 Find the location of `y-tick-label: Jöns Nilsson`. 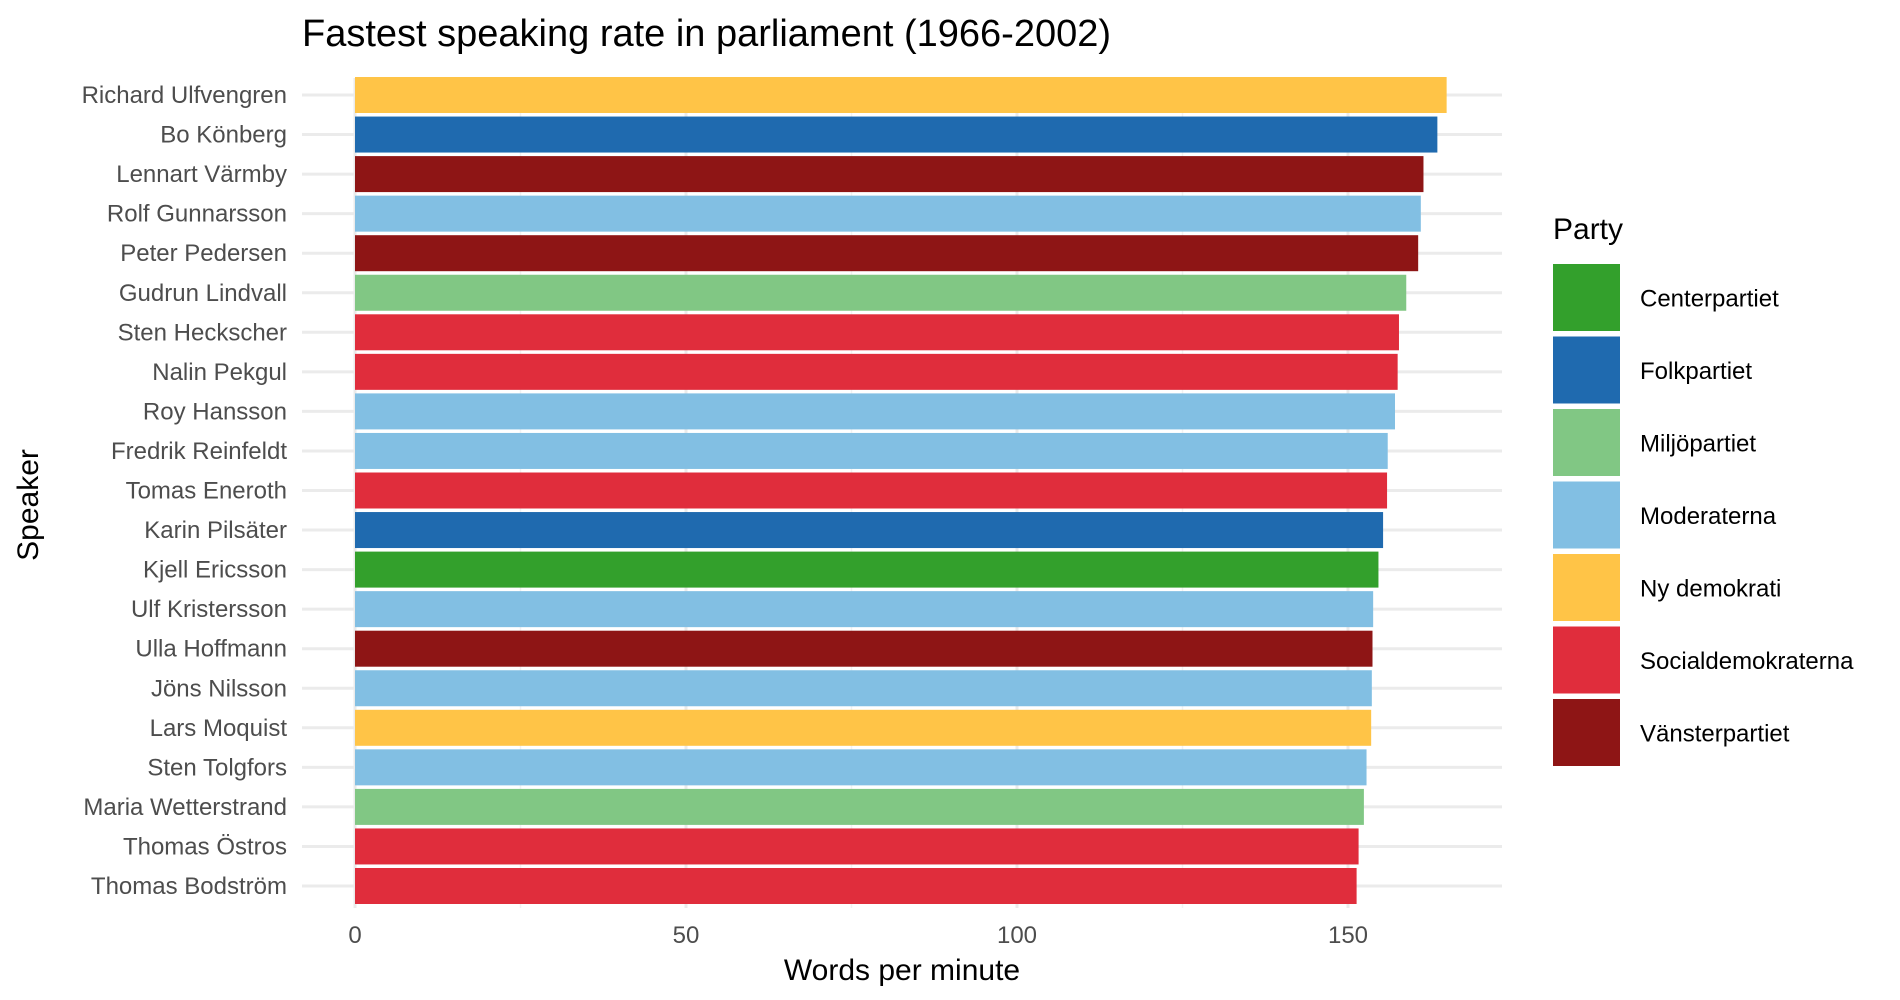

y-tick-label: Jöns Nilsson is located at coordinates (219, 688).